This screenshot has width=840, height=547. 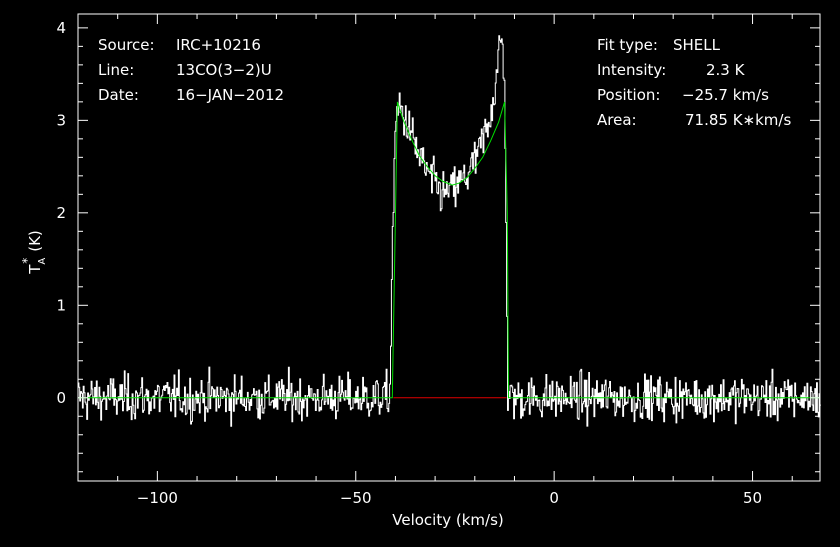 I want to click on x-tick-label: 0, so click(x=554, y=498).